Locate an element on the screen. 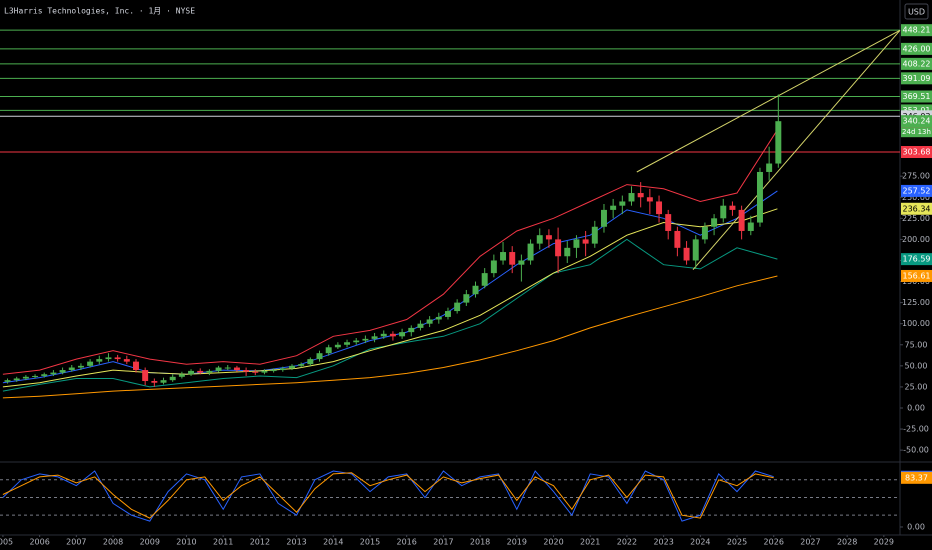 The height and width of the screenshot is (550, 932). x-tick-label: 2006 is located at coordinates (39, 542).